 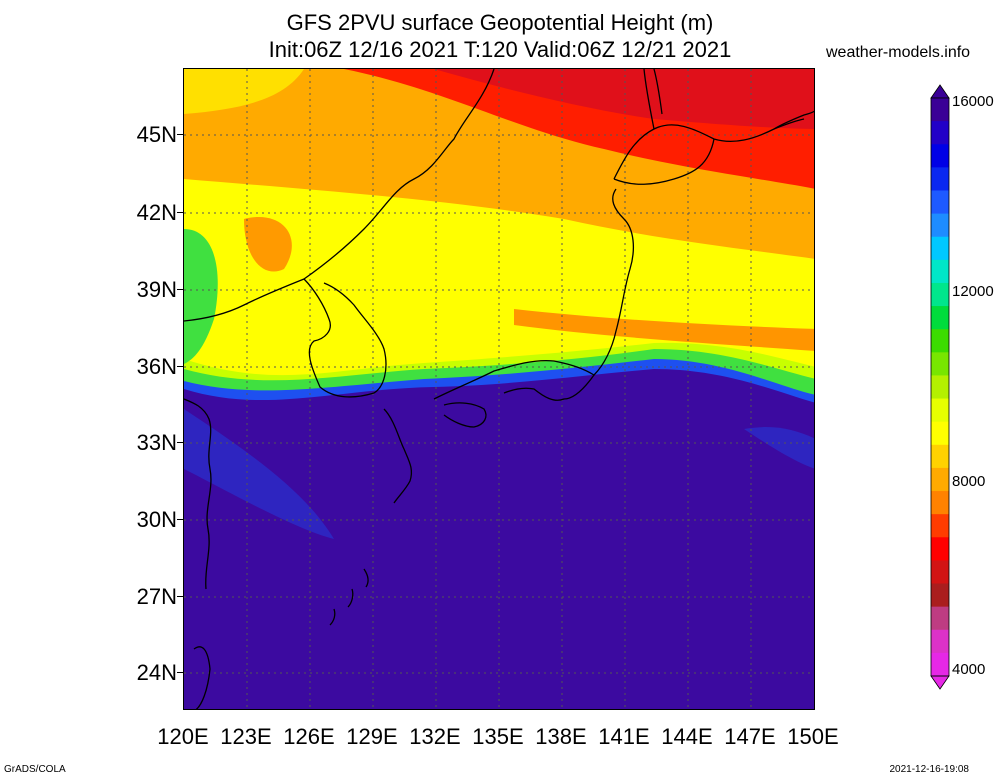 I want to click on colorbar-label-4000: 4000, so click(x=969, y=669).